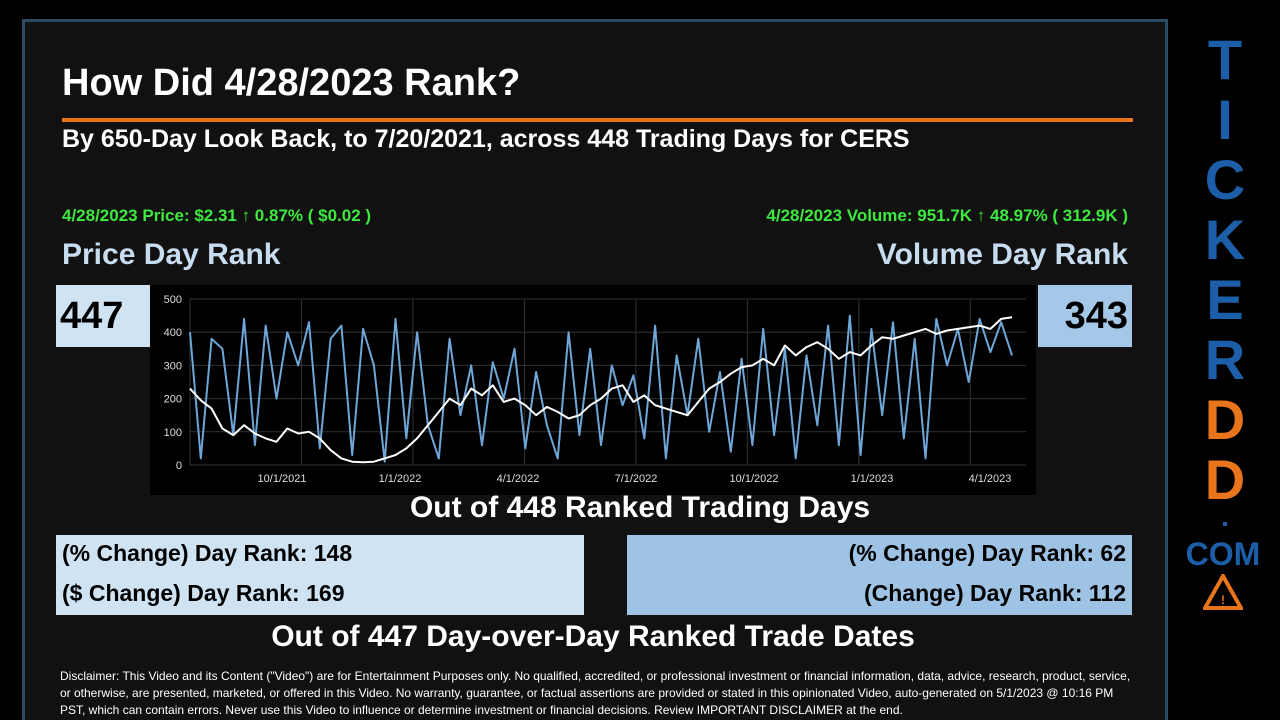  Describe the element at coordinates (1223, 554) in the screenshot. I see `brand-com: COM` at that location.